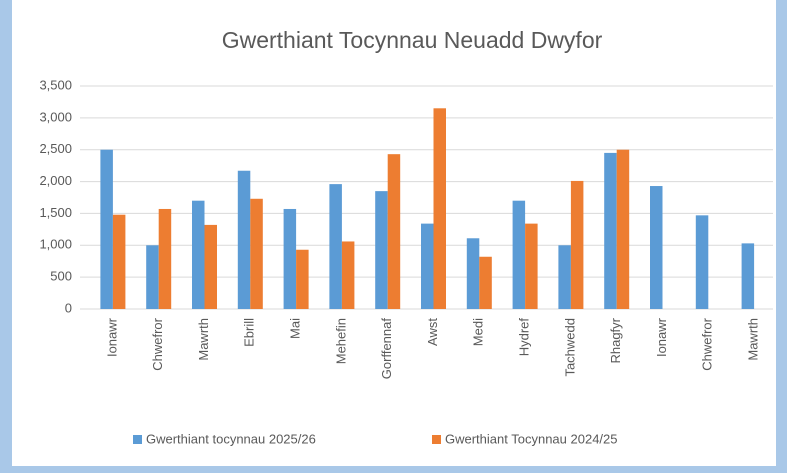 Image resolution: width=787 pixels, height=473 pixels. I want to click on legend-label: Gwerthiant tocynnau 2025/26, so click(231, 438).